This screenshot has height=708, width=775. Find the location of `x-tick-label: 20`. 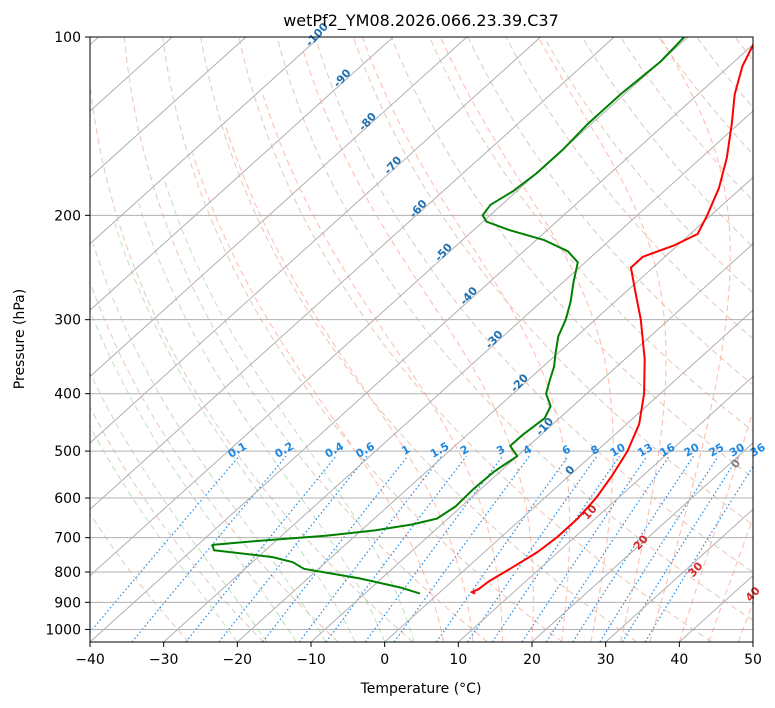

x-tick-label: 20 is located at coordinates (532, 660).